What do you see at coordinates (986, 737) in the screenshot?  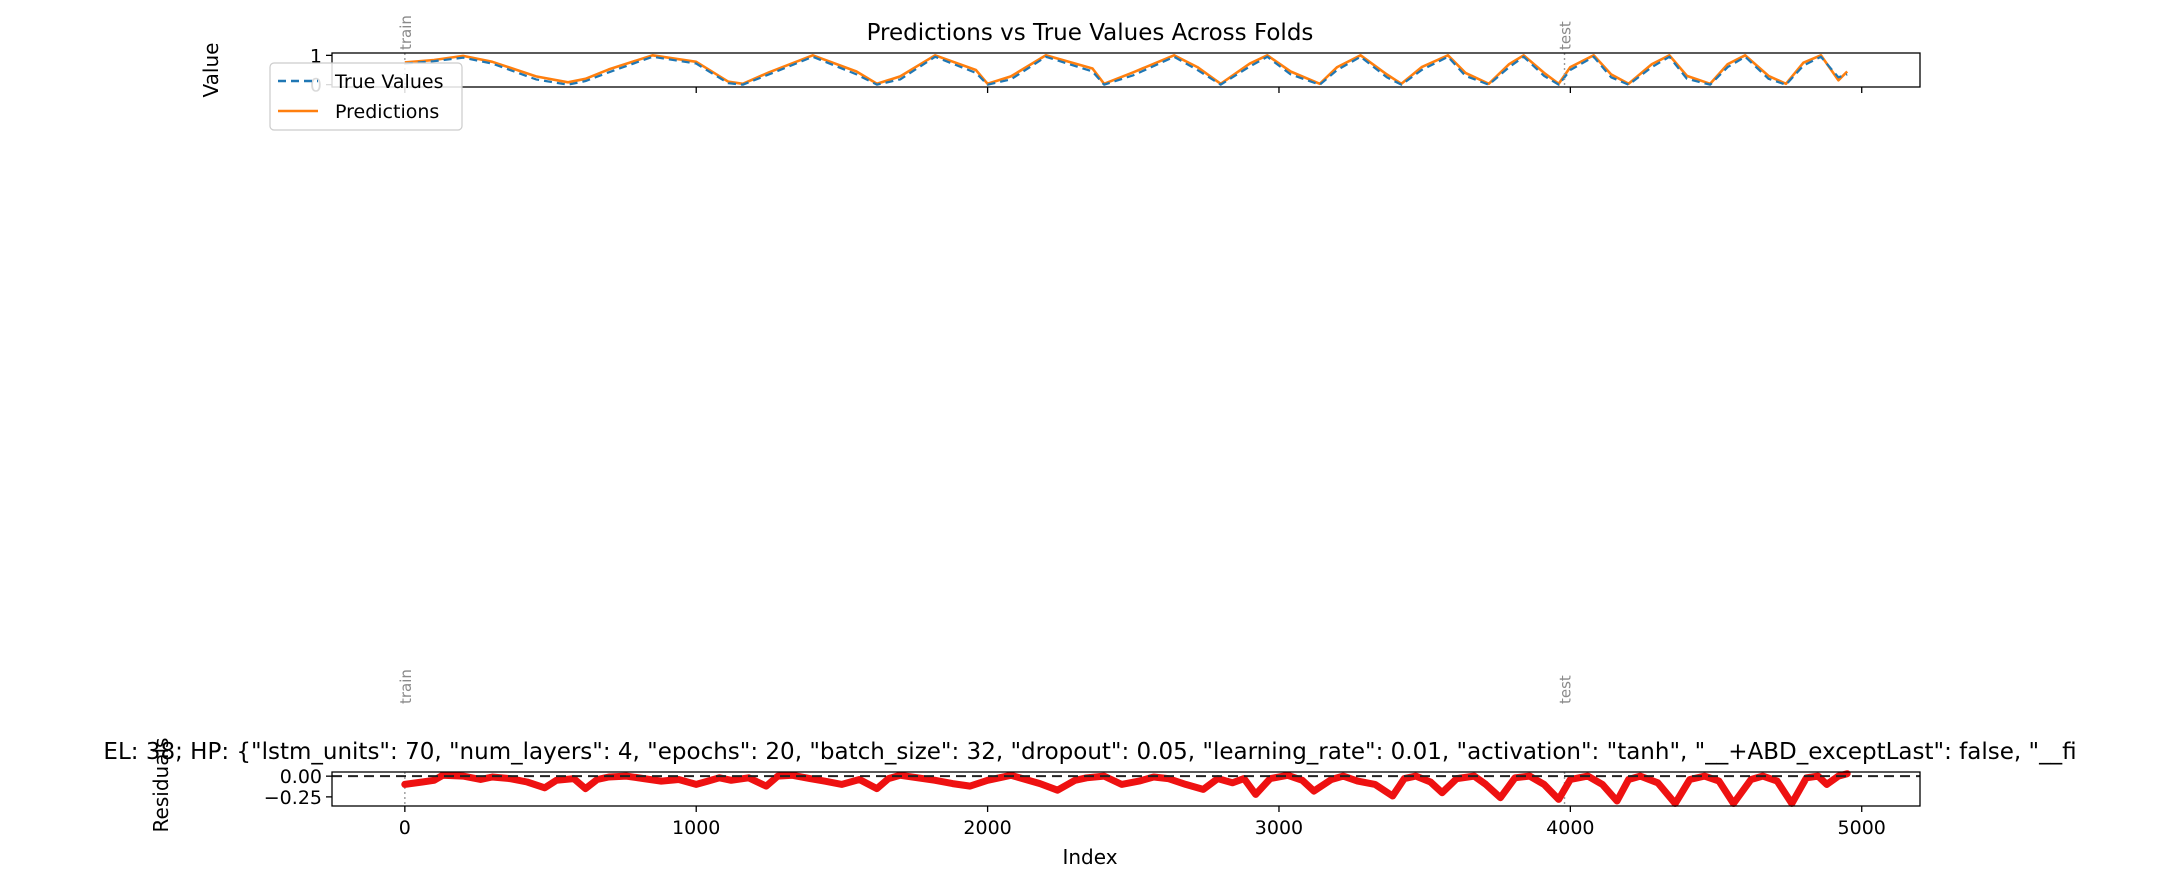 I see `bottom-split-markers: train test` at bounding box center [986, 737].